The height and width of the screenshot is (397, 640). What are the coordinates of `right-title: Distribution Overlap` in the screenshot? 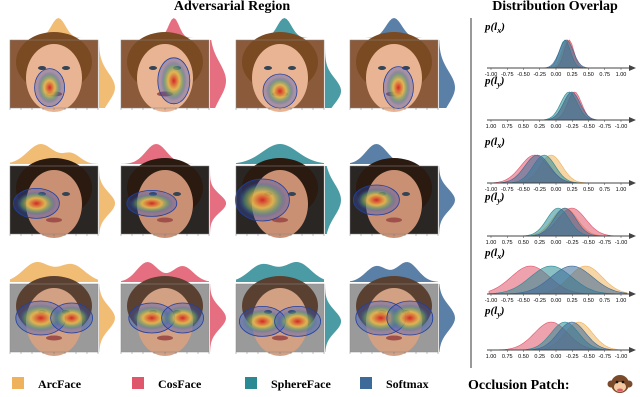 It's located at (555, 7).